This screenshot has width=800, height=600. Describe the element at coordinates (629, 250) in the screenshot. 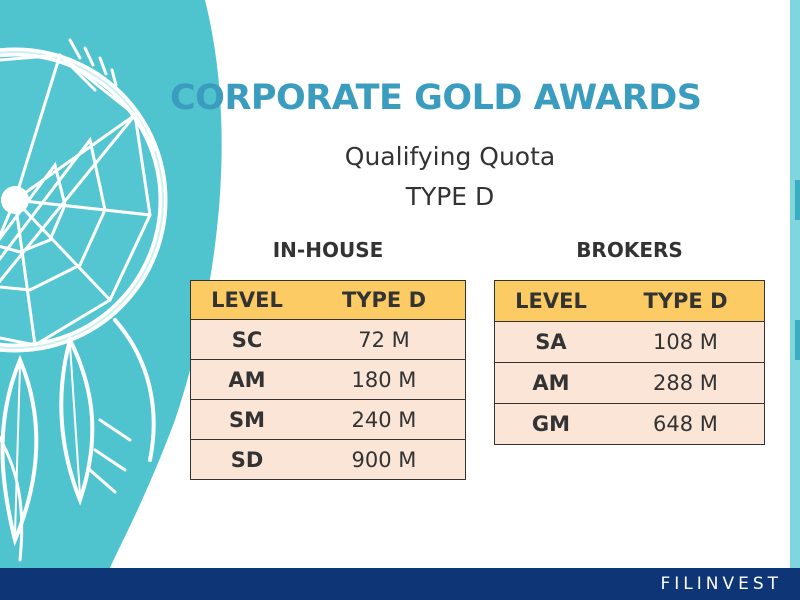

I see `brokers-heading: BROKERS` at that location.